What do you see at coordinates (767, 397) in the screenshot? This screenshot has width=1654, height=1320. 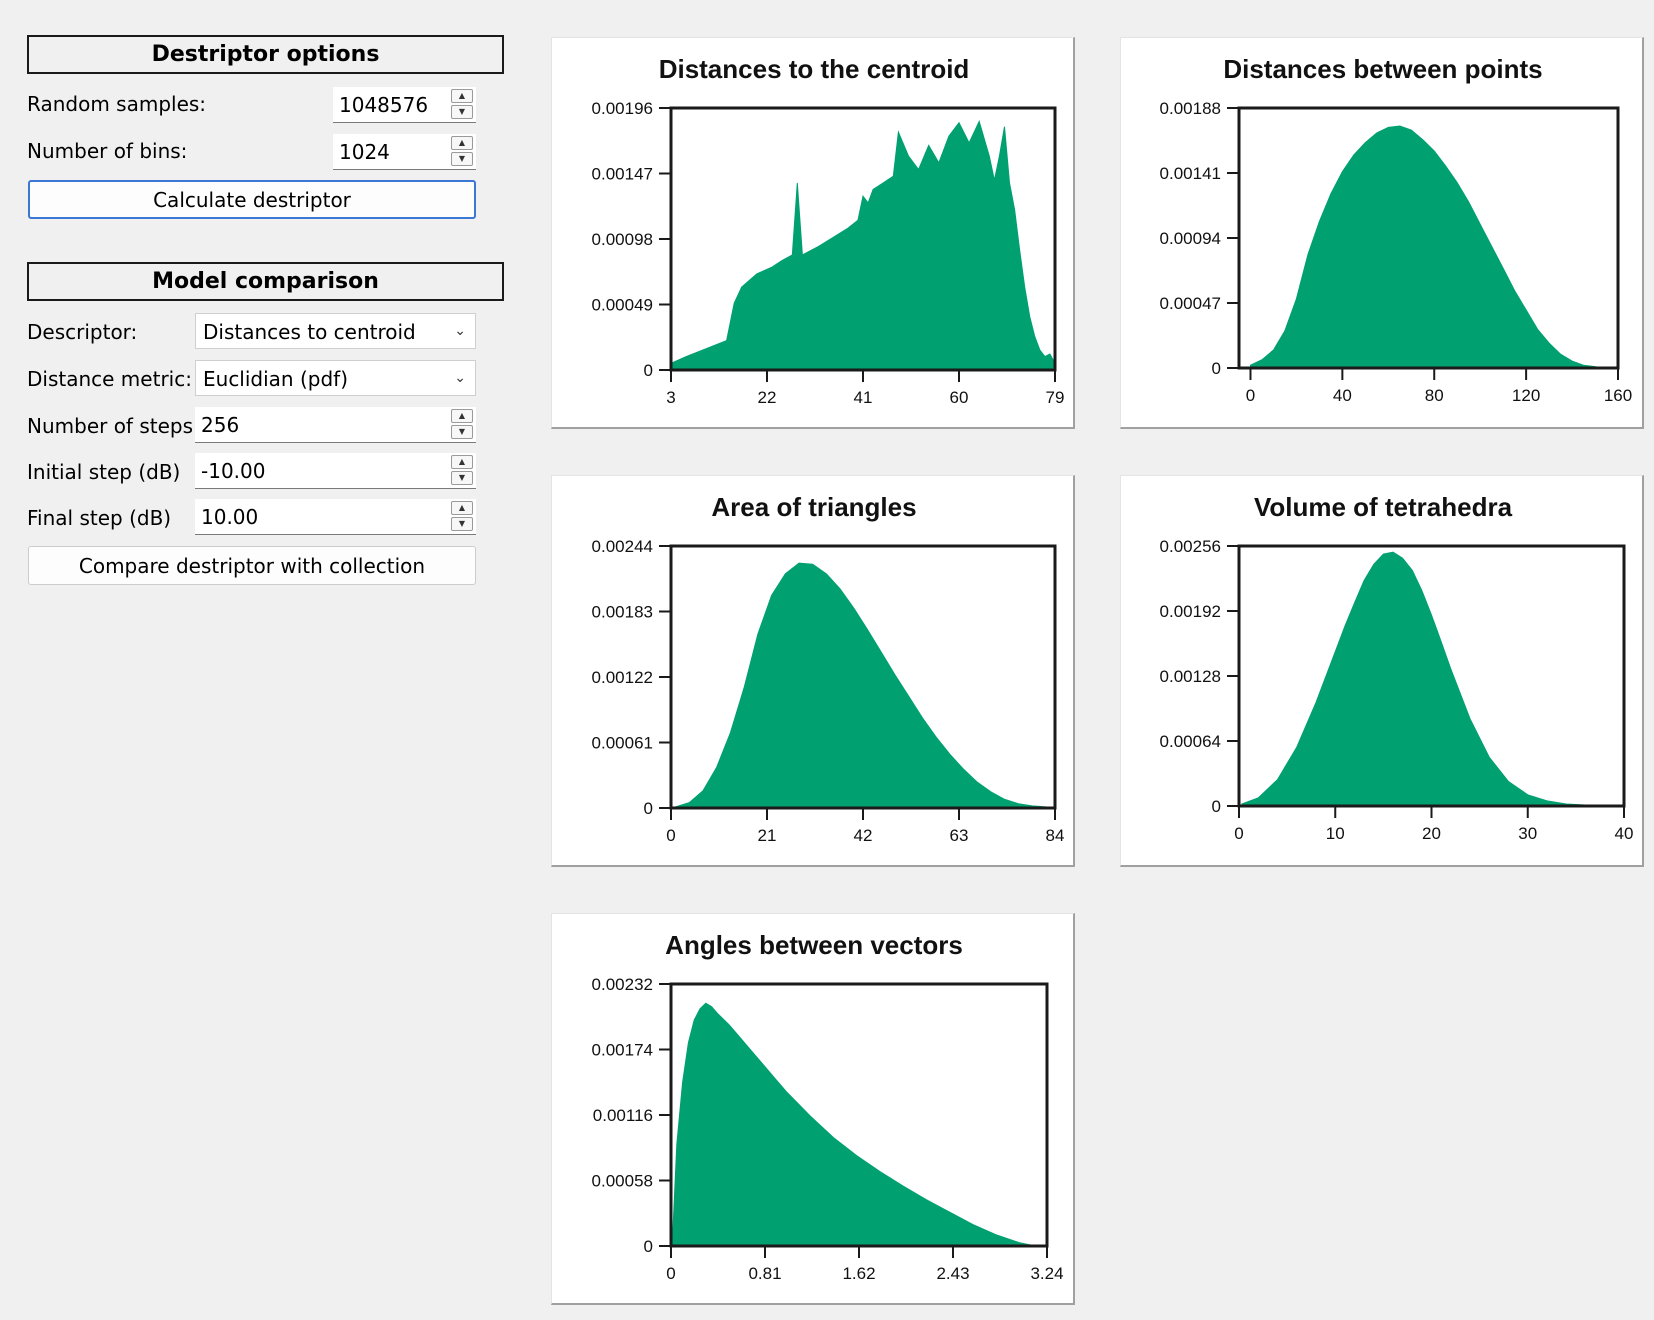 I see `x-tick-label: 22` at bounding box center [767, 397].